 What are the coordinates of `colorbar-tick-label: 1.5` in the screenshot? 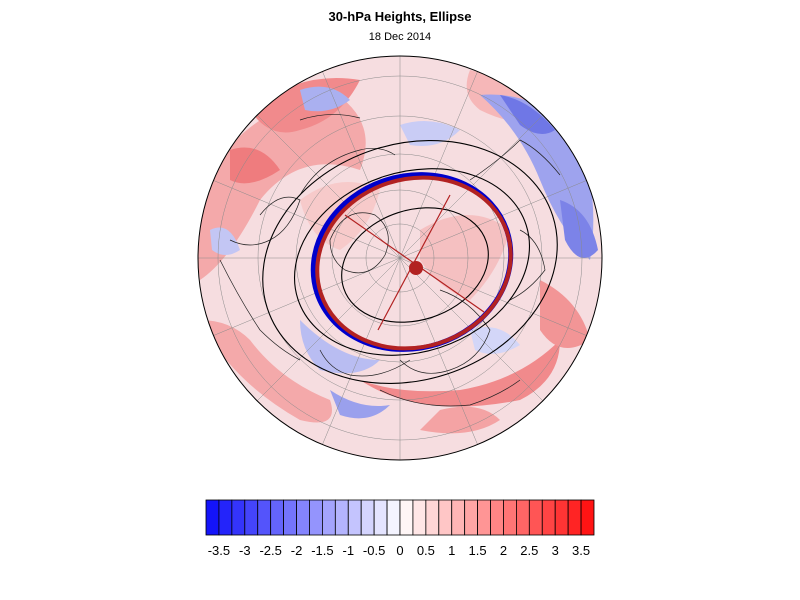 It's located at (478, 550).